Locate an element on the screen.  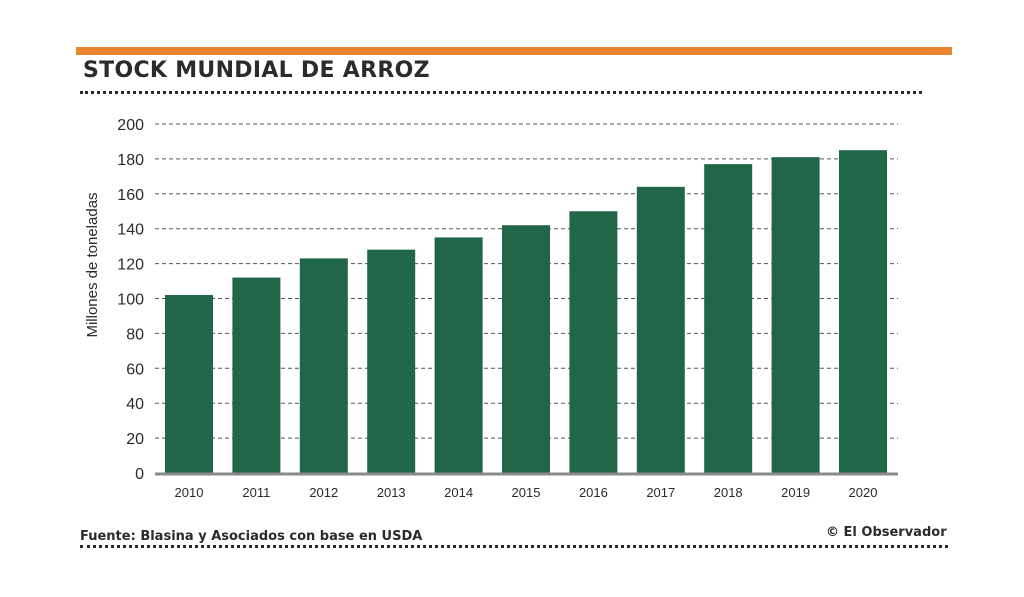
y-tick-label: 0 is located at coordinates (139, 474).